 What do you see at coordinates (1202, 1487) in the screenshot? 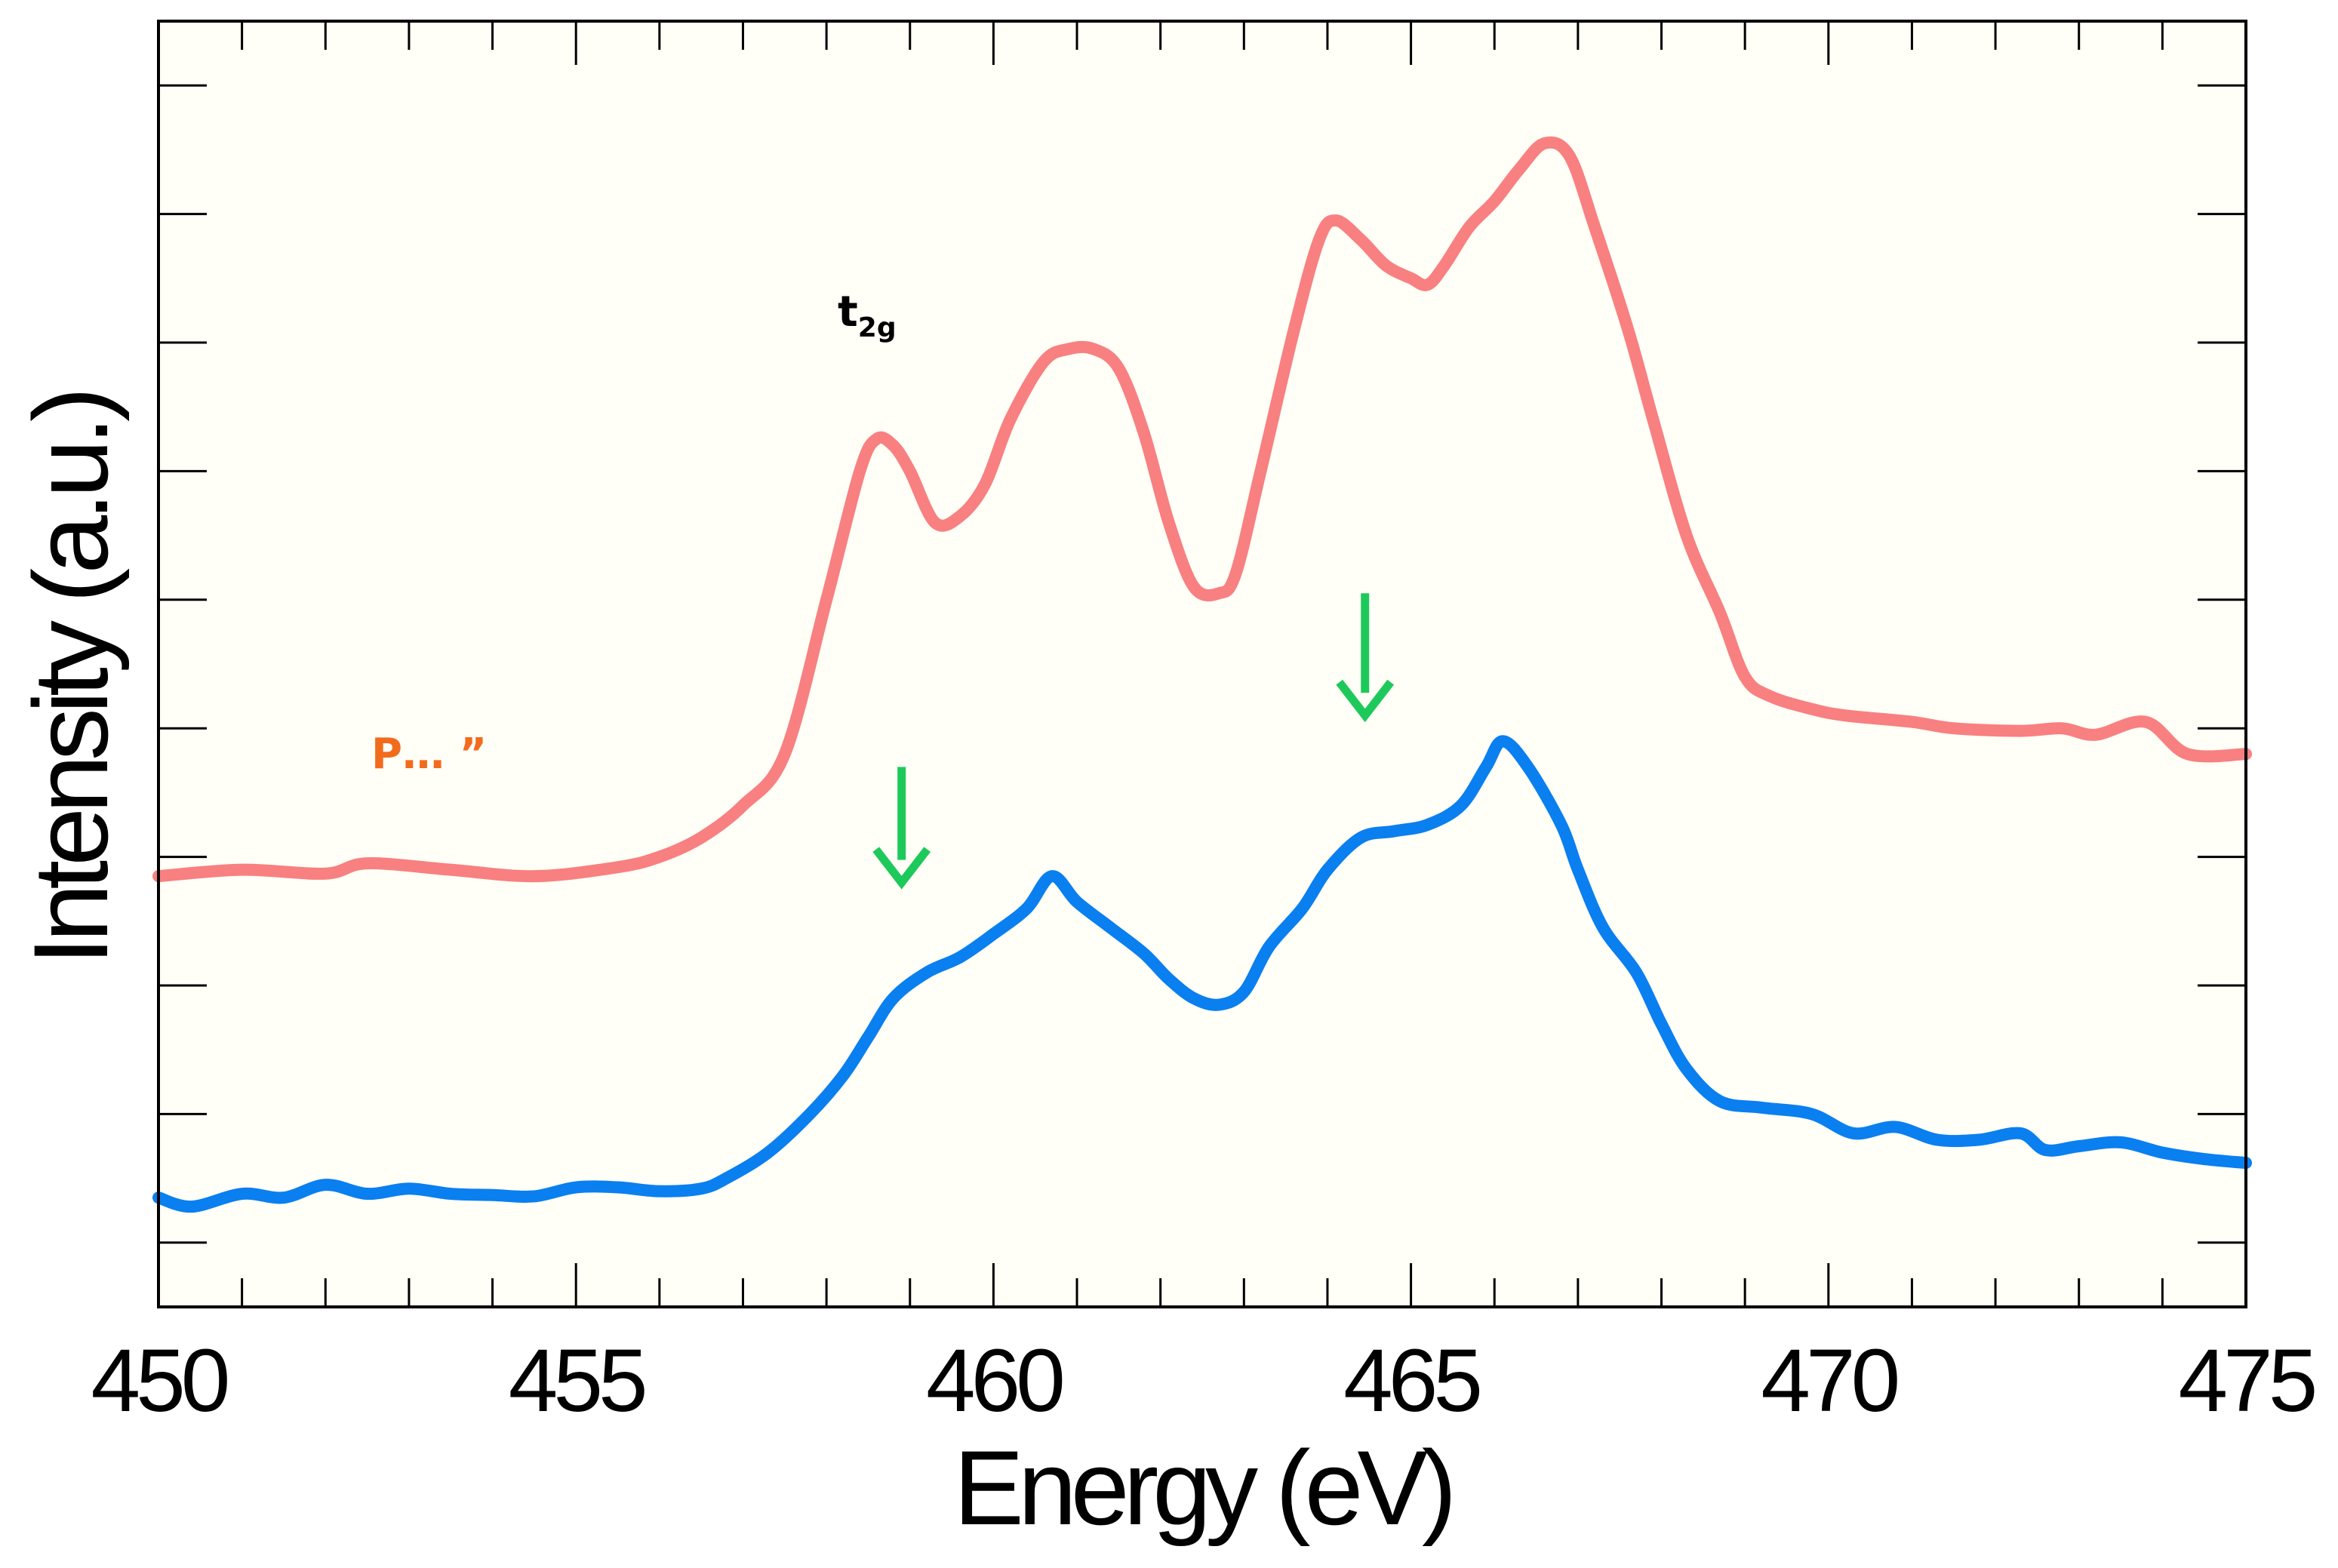
I see `x-axis-label: Energy (eV)` at bounding box center [1202, 1487].